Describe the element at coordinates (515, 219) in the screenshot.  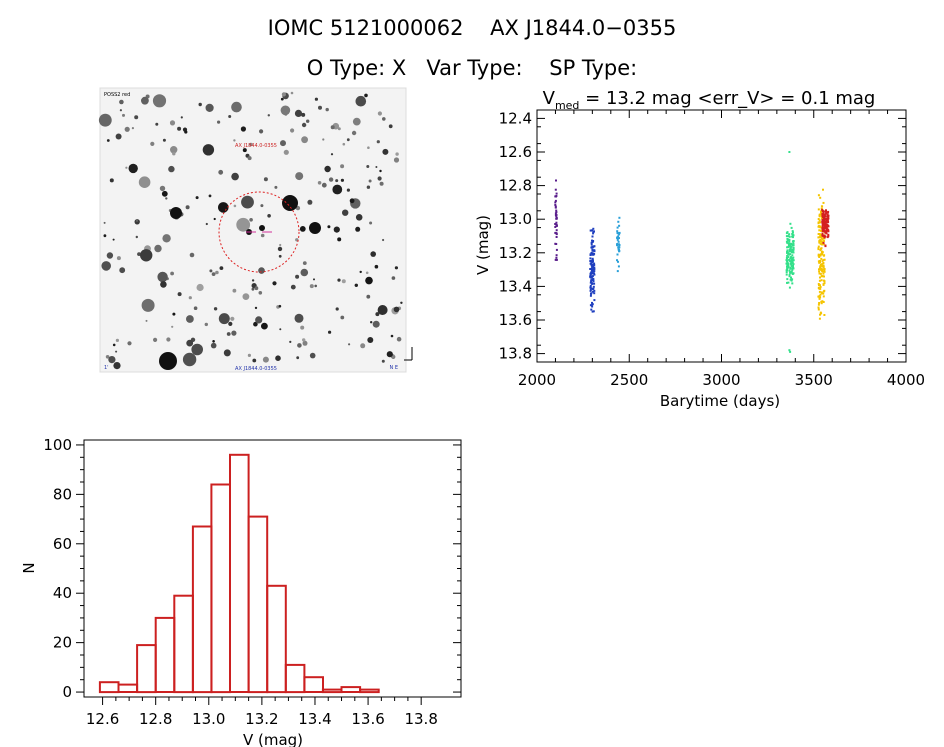
I see `lightcurve-ytick-label: 13.0` at that location.